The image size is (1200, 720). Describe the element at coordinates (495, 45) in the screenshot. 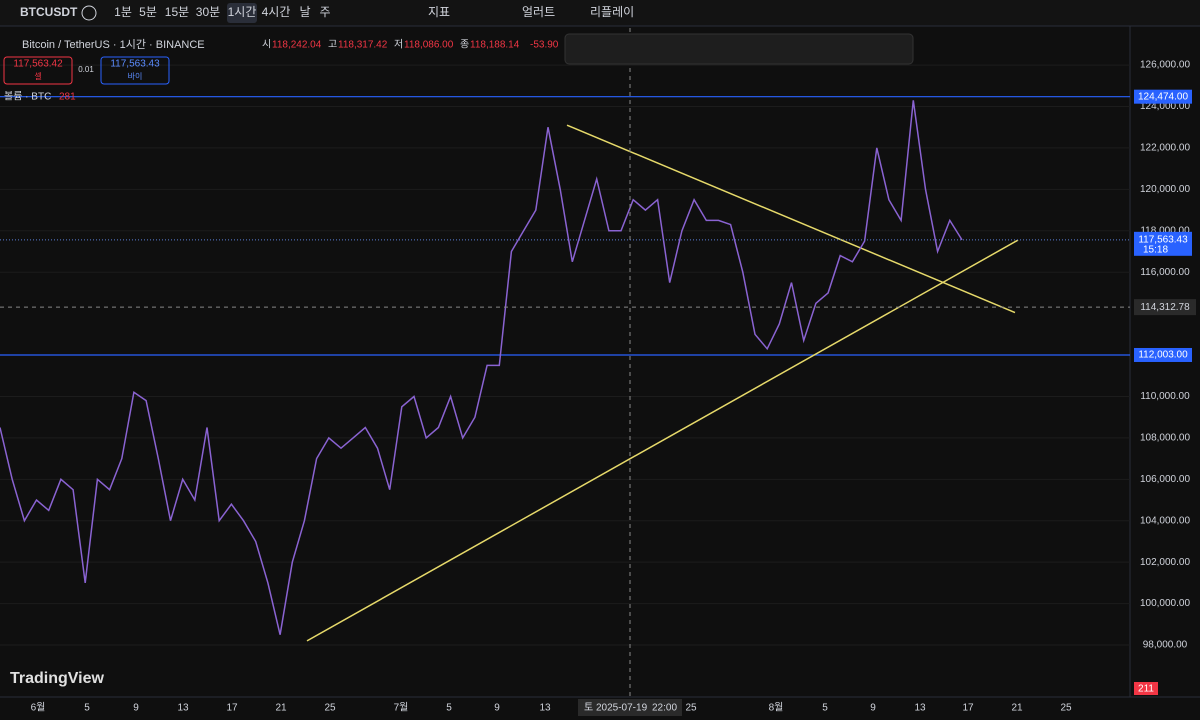

I see `close: 118,188.14` at that location.